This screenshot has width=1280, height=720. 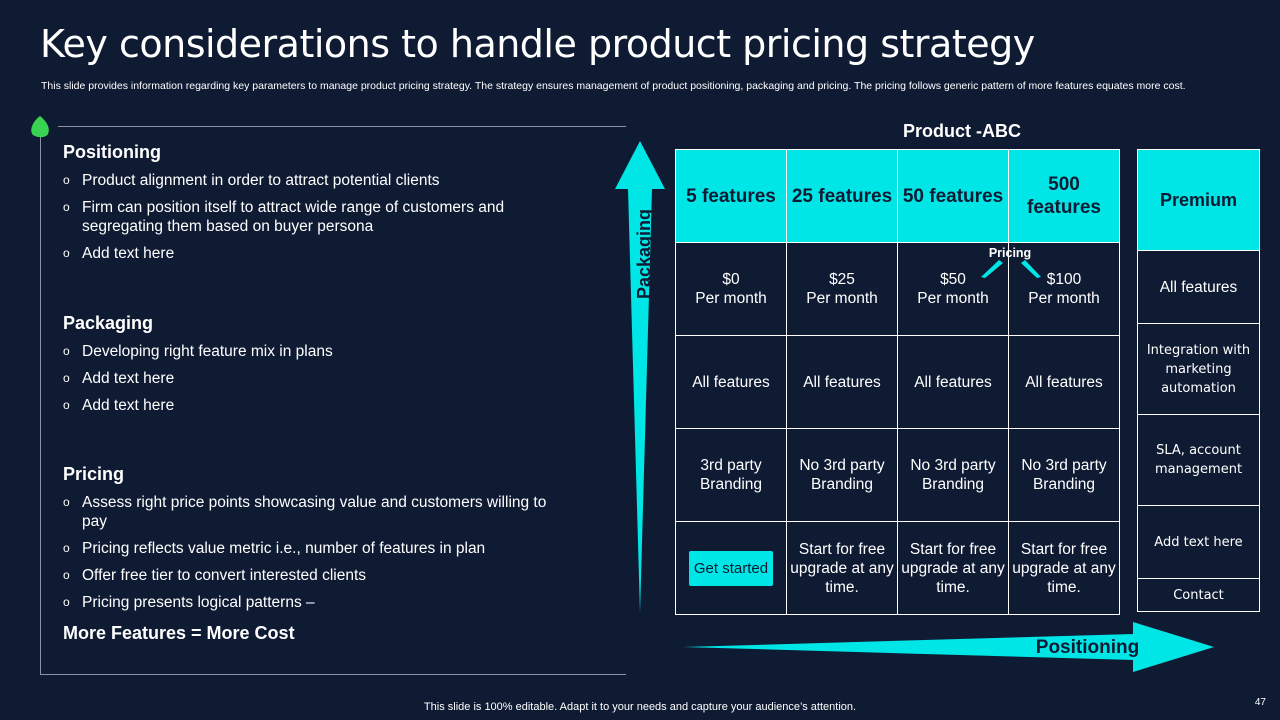 What do you see at coordinates (842, 196) in the screenshot?
I see `plan-features-header: 25 features` at bounding box center [842, 196].